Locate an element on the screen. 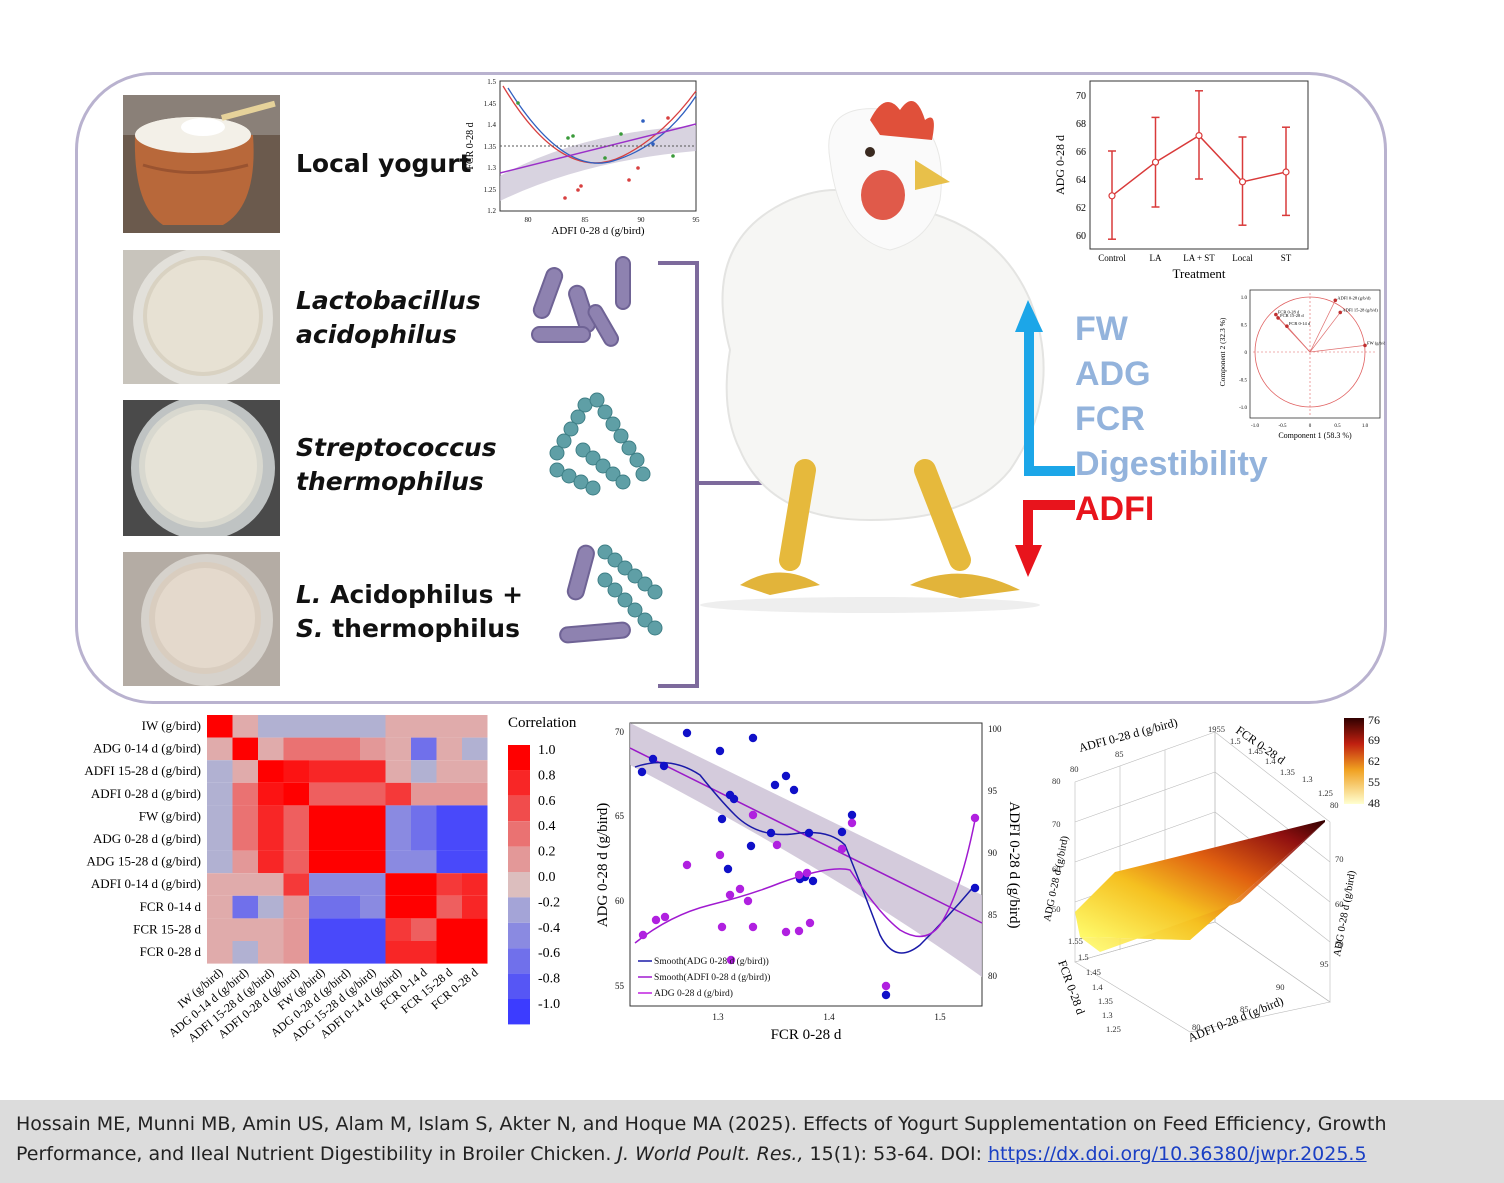 The height and width of the screenshot is (1183, 1504). y-tick: 62 is located at coordinates (1081, 208).